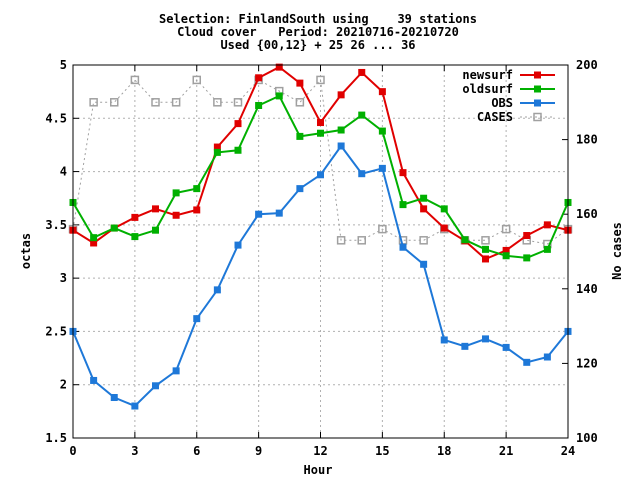 This screenshot has height=480, width=640. Describe the element at coordinates (537, 75) in the screenshot. I see `legend-marker-newsurf` at that location.